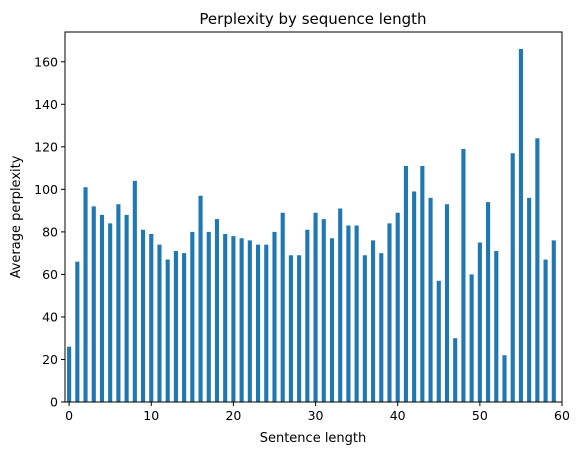 Image resolution: width=580 pixels, height=455 pixels. I want to click on x-tick-label: 40, so click(398, 415).